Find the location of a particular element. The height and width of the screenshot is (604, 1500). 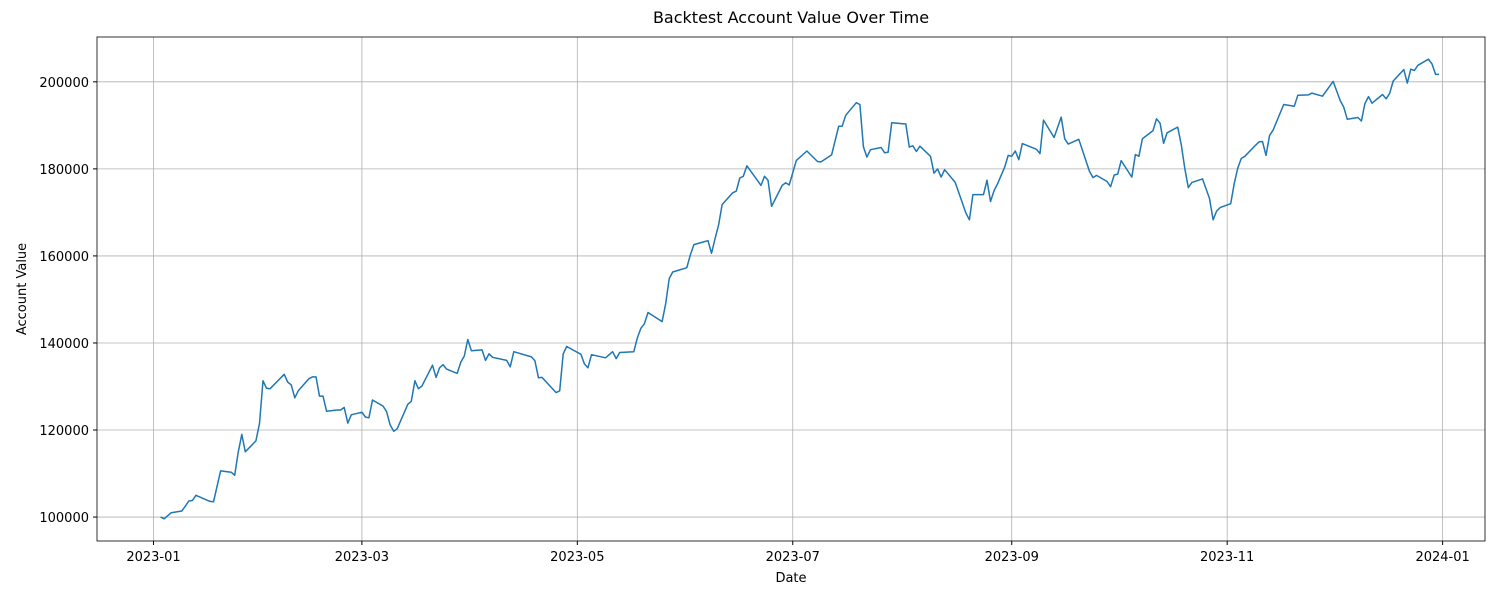

y-tick-label: 100000 is located at coordinates (64, 518).